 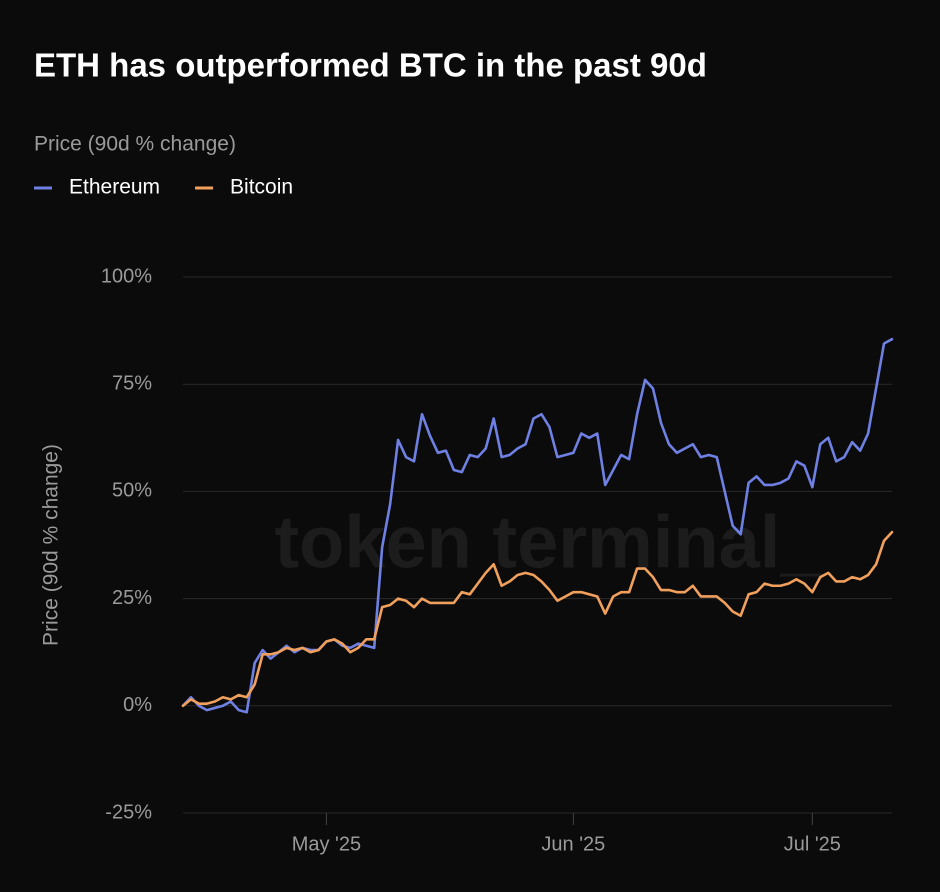 I want to click on y-tick-label: 100%, so click(x=126, y=276).